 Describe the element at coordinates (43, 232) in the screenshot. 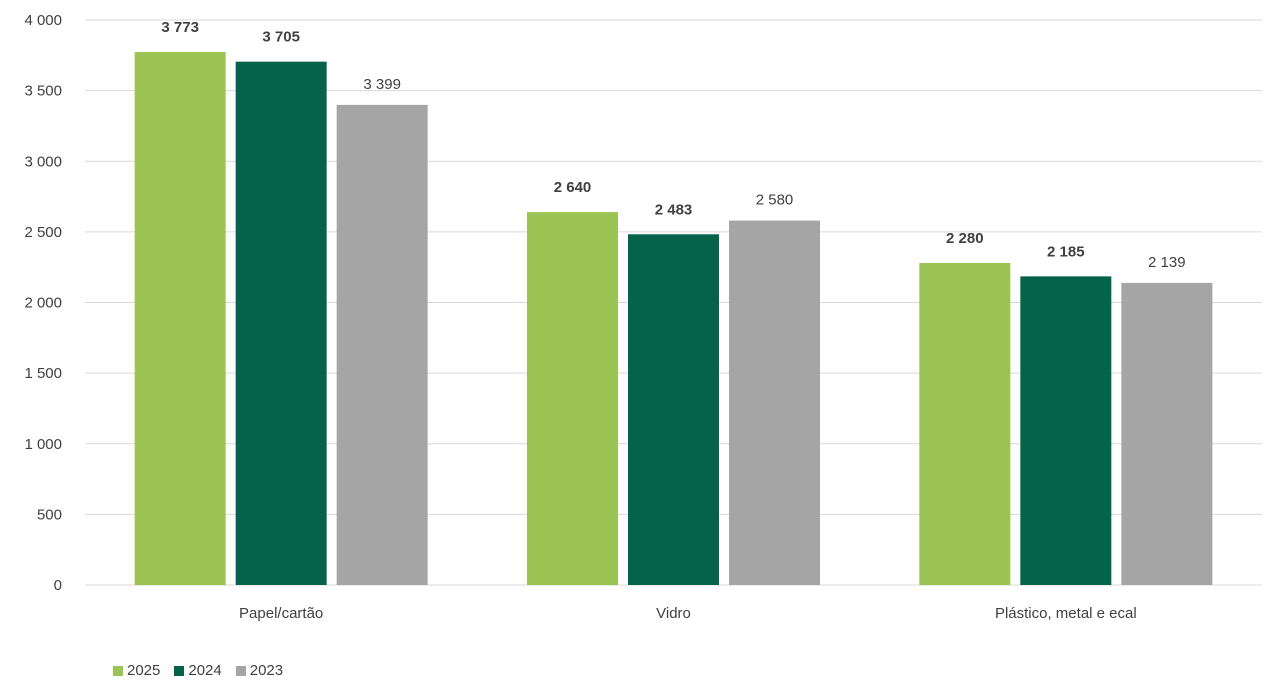

I see `y-tick-label: 2 500` at that location.